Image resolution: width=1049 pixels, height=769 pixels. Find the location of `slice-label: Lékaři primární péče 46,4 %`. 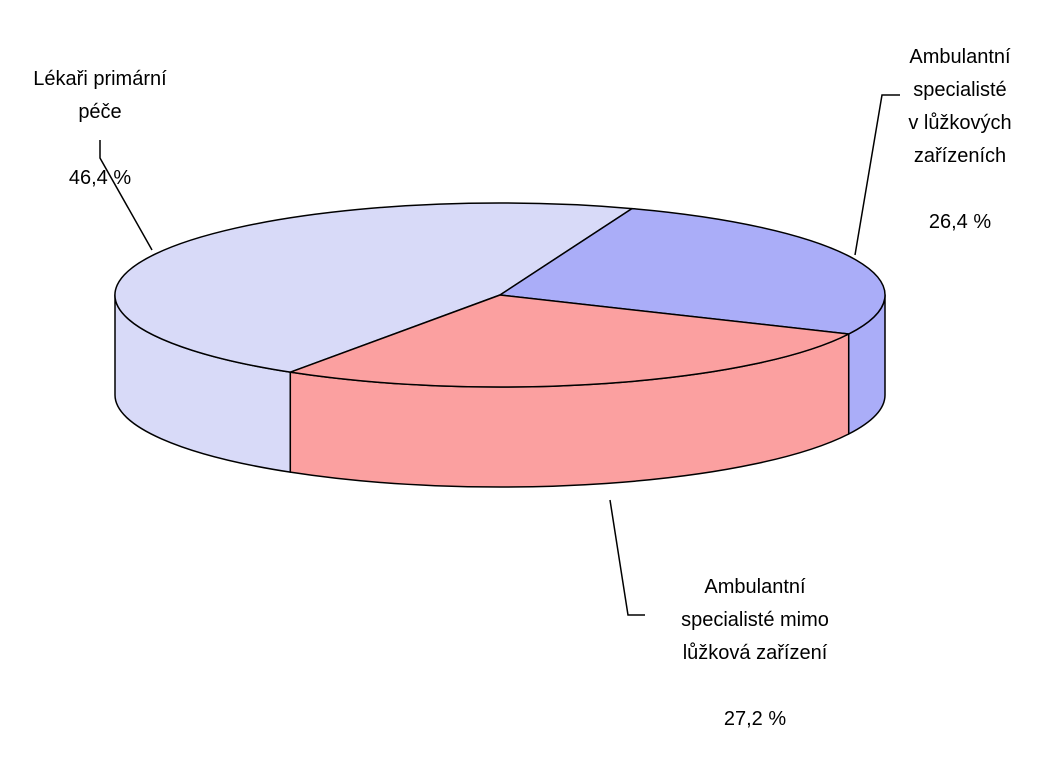

slice-label: Lékaři primární péče 46,4 % is located at coordinates (100, 129).